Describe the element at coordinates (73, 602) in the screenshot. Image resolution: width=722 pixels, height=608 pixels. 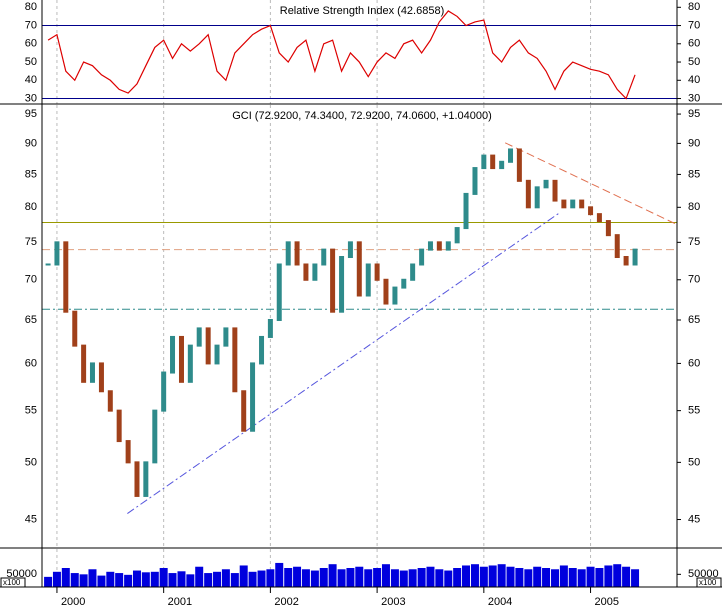
I see `x-tick-label: 2000` at that location.